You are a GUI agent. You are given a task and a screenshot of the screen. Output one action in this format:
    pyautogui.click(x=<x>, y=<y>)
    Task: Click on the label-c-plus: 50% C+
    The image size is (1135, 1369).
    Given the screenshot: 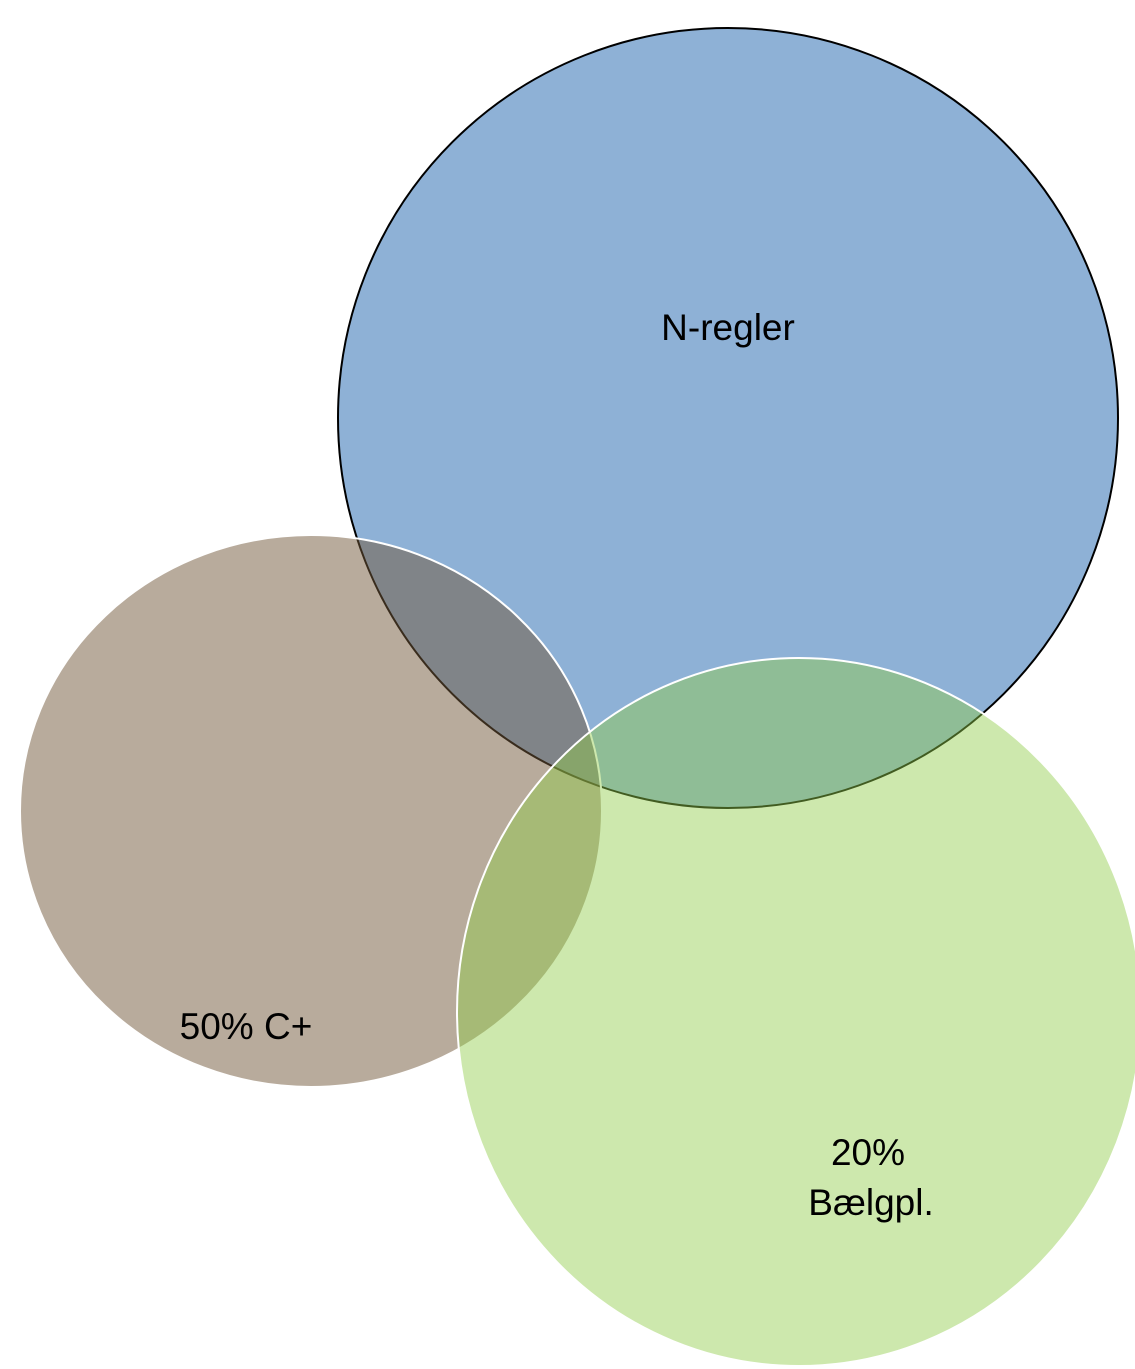 What is the action you would take?
    pyautogui.click(x=246, y=1026)
    